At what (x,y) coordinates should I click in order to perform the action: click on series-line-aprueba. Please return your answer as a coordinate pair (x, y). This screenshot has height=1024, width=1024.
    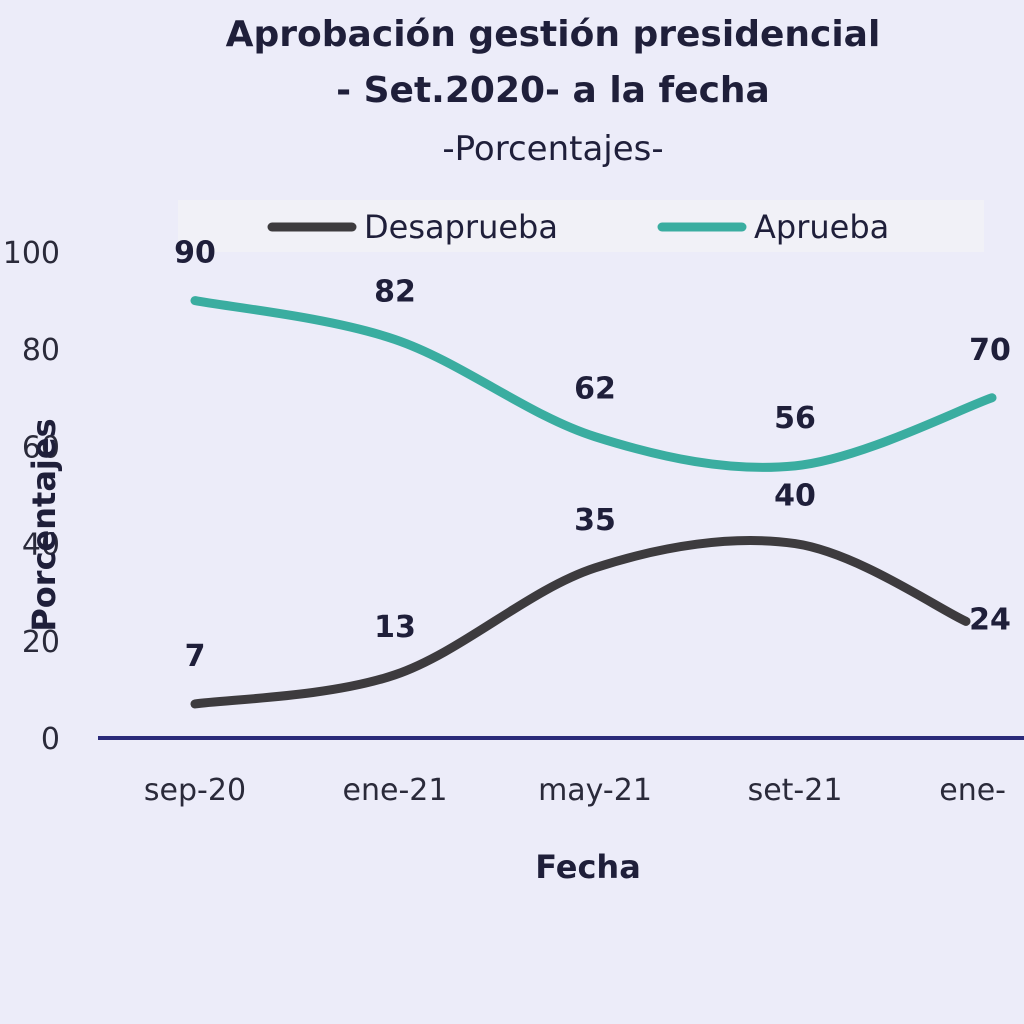
    Looking at the image, I should click on (593, 384).